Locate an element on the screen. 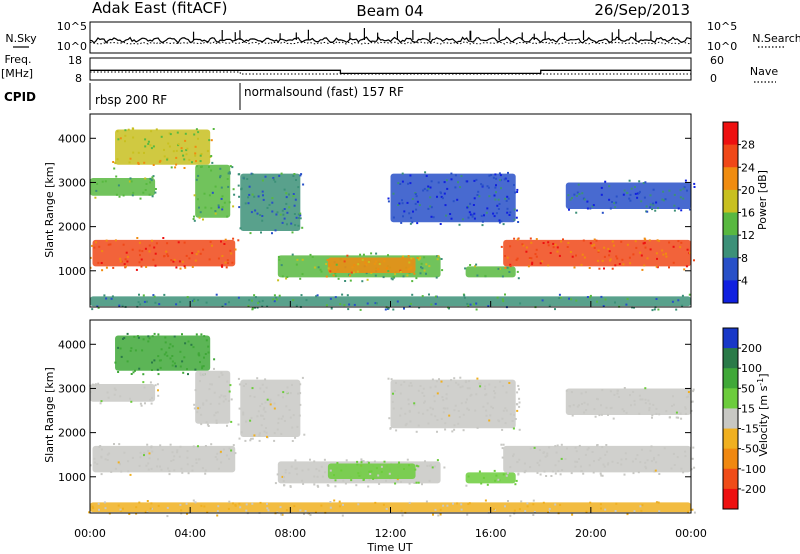 The height and width of the screenshot is (554, 800). freq-right-tick-top: 60 is located at coordinates (717, 60).